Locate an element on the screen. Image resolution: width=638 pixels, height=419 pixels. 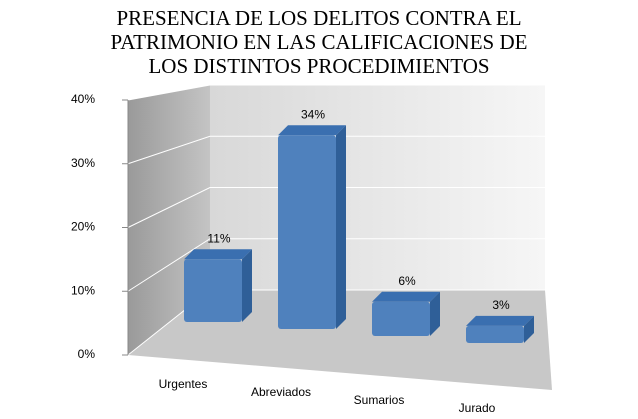
value-label: 11% is located at coordinates (218, 238).